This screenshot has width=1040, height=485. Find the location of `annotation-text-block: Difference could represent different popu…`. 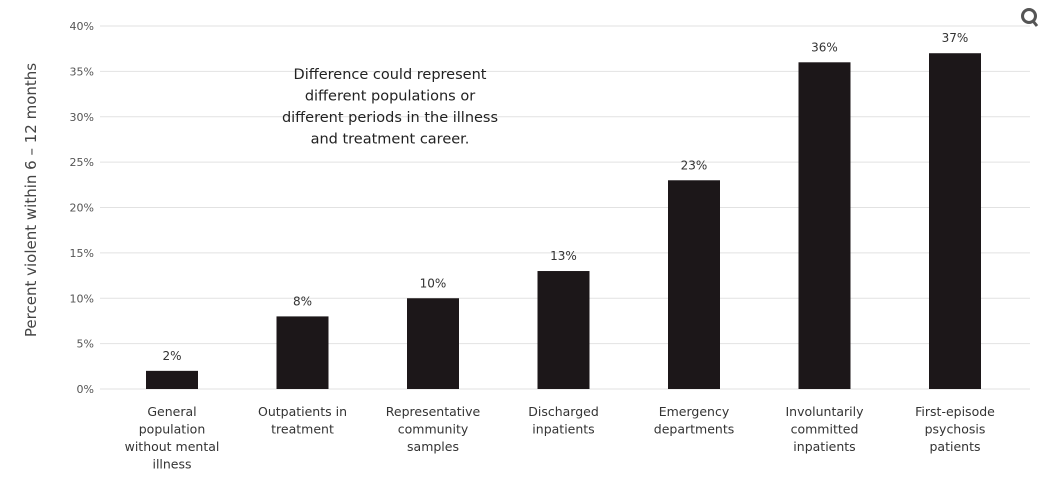

annotation-text-block: Difference could represent different popu… is located at coordinates (390, 107).